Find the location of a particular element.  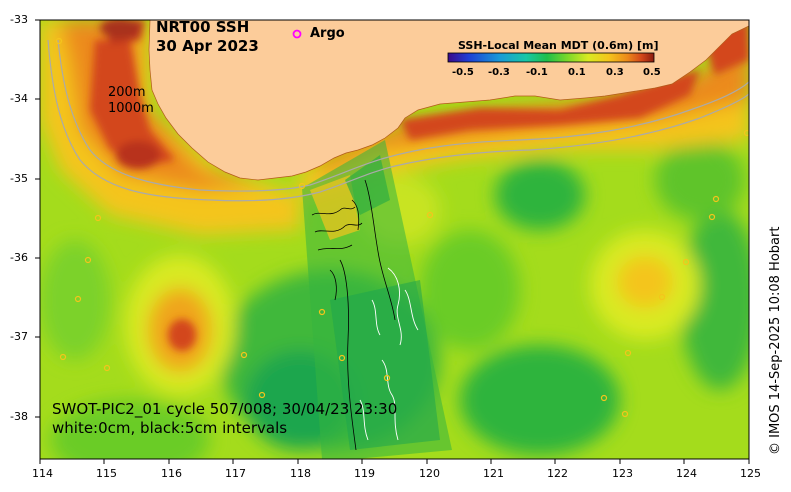

colorbar-tick: 0.5 is located at coordinates (652, 72).